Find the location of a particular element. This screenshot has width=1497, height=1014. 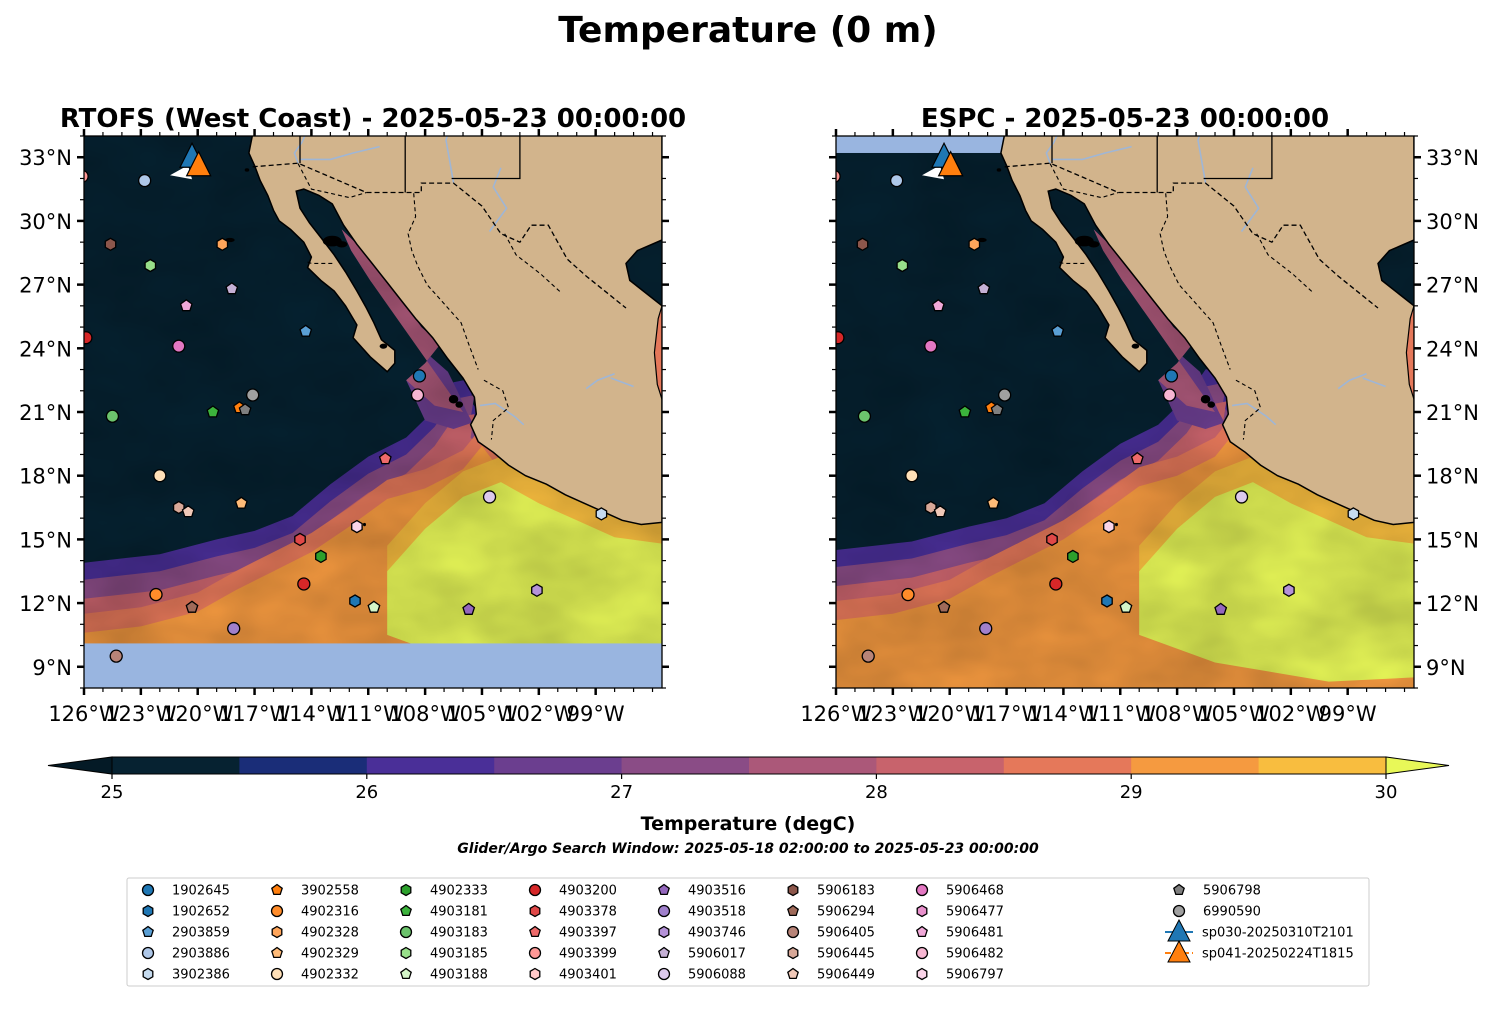

legend-frame is located at coordinates (748, 932).